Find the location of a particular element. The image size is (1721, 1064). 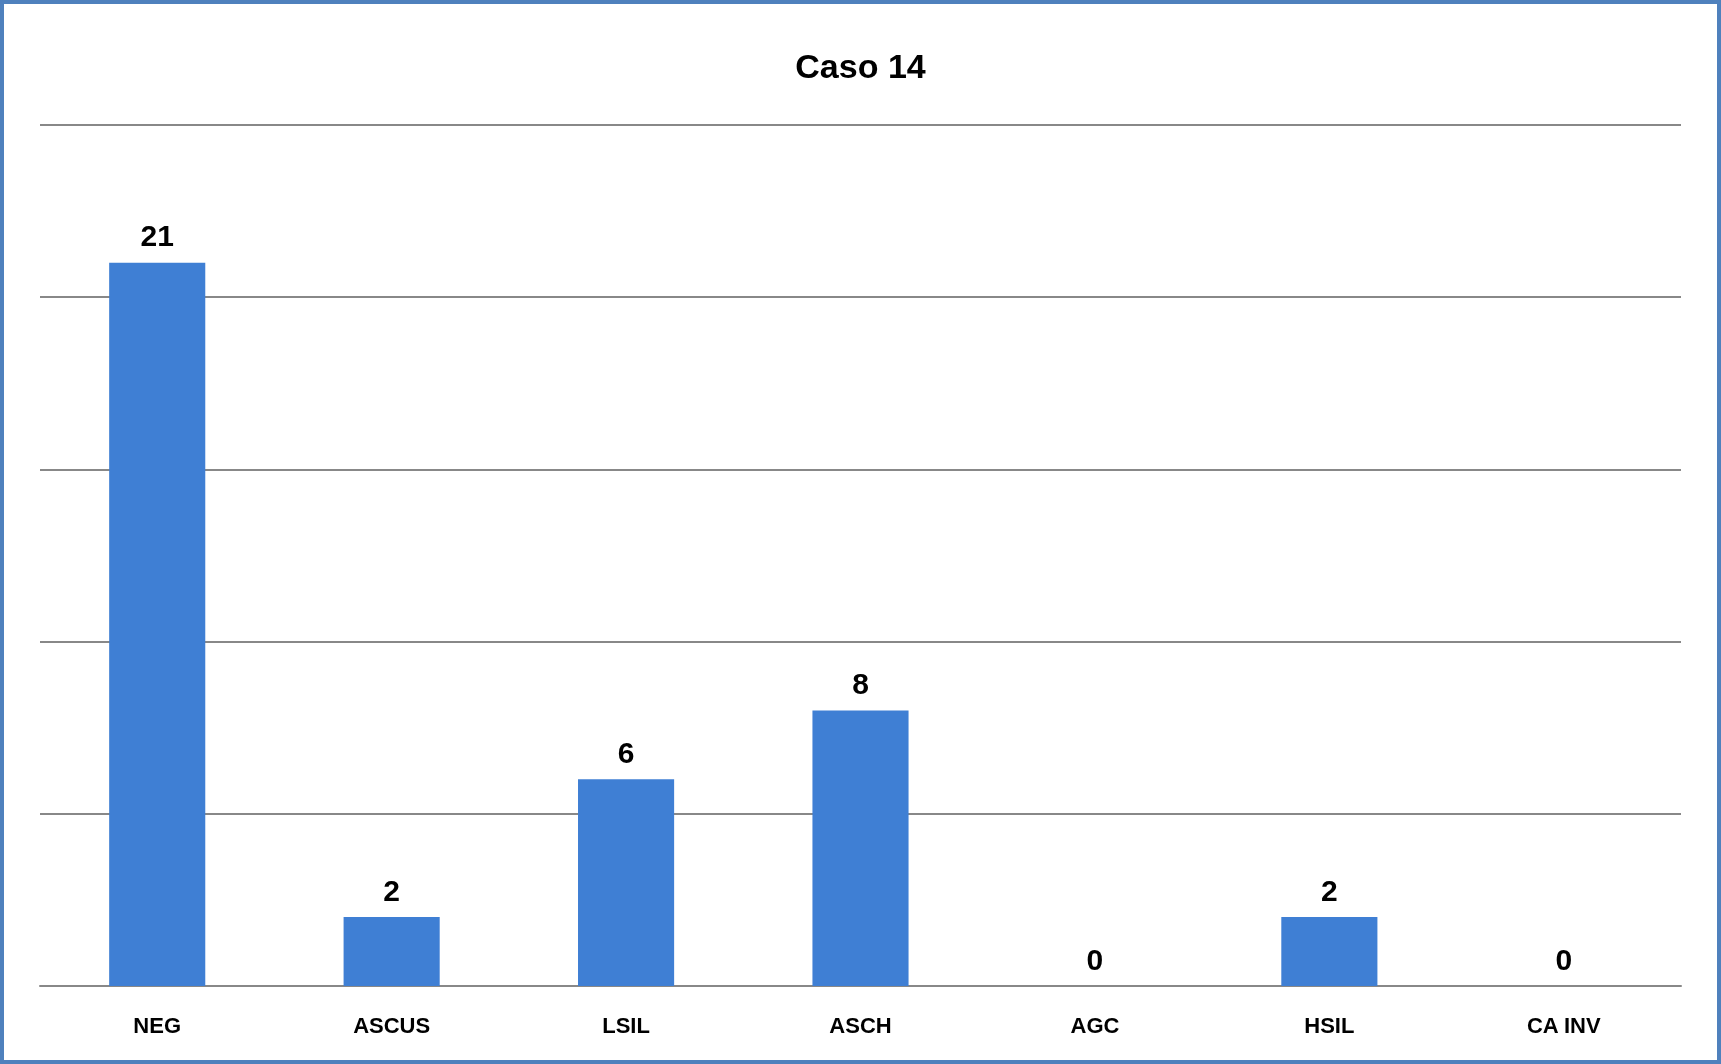

x-tick-label: CA INV is located at coordinates (1563, 1025).